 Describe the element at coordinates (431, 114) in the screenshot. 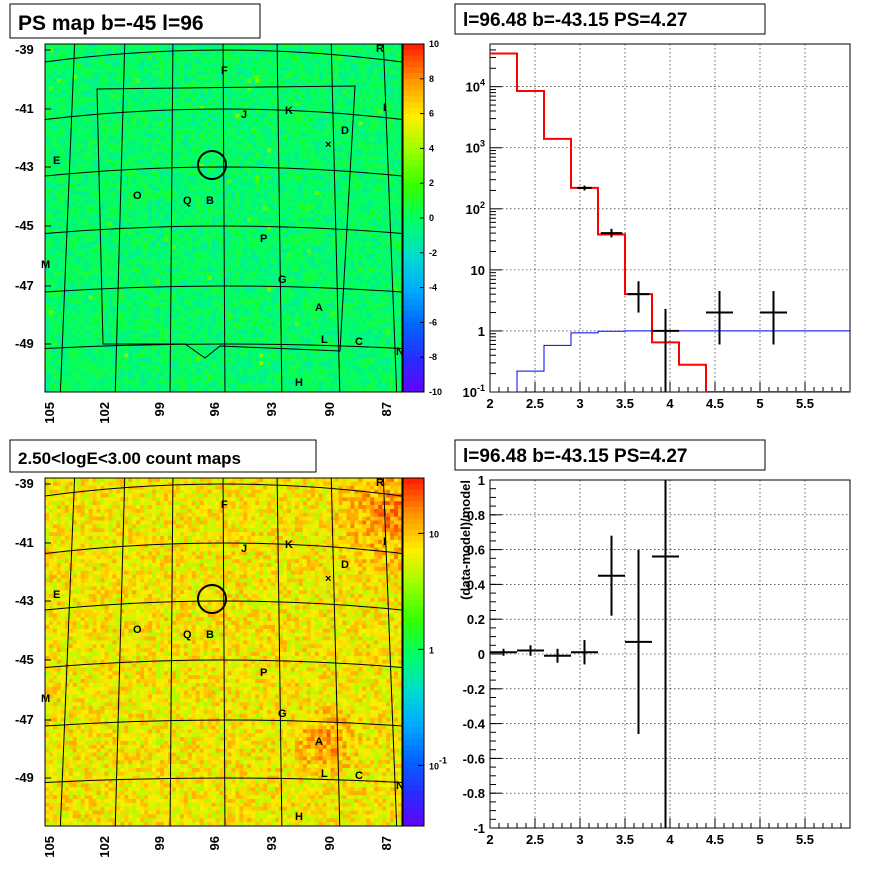

I see `colorbar-tick-label: 6` at that location.